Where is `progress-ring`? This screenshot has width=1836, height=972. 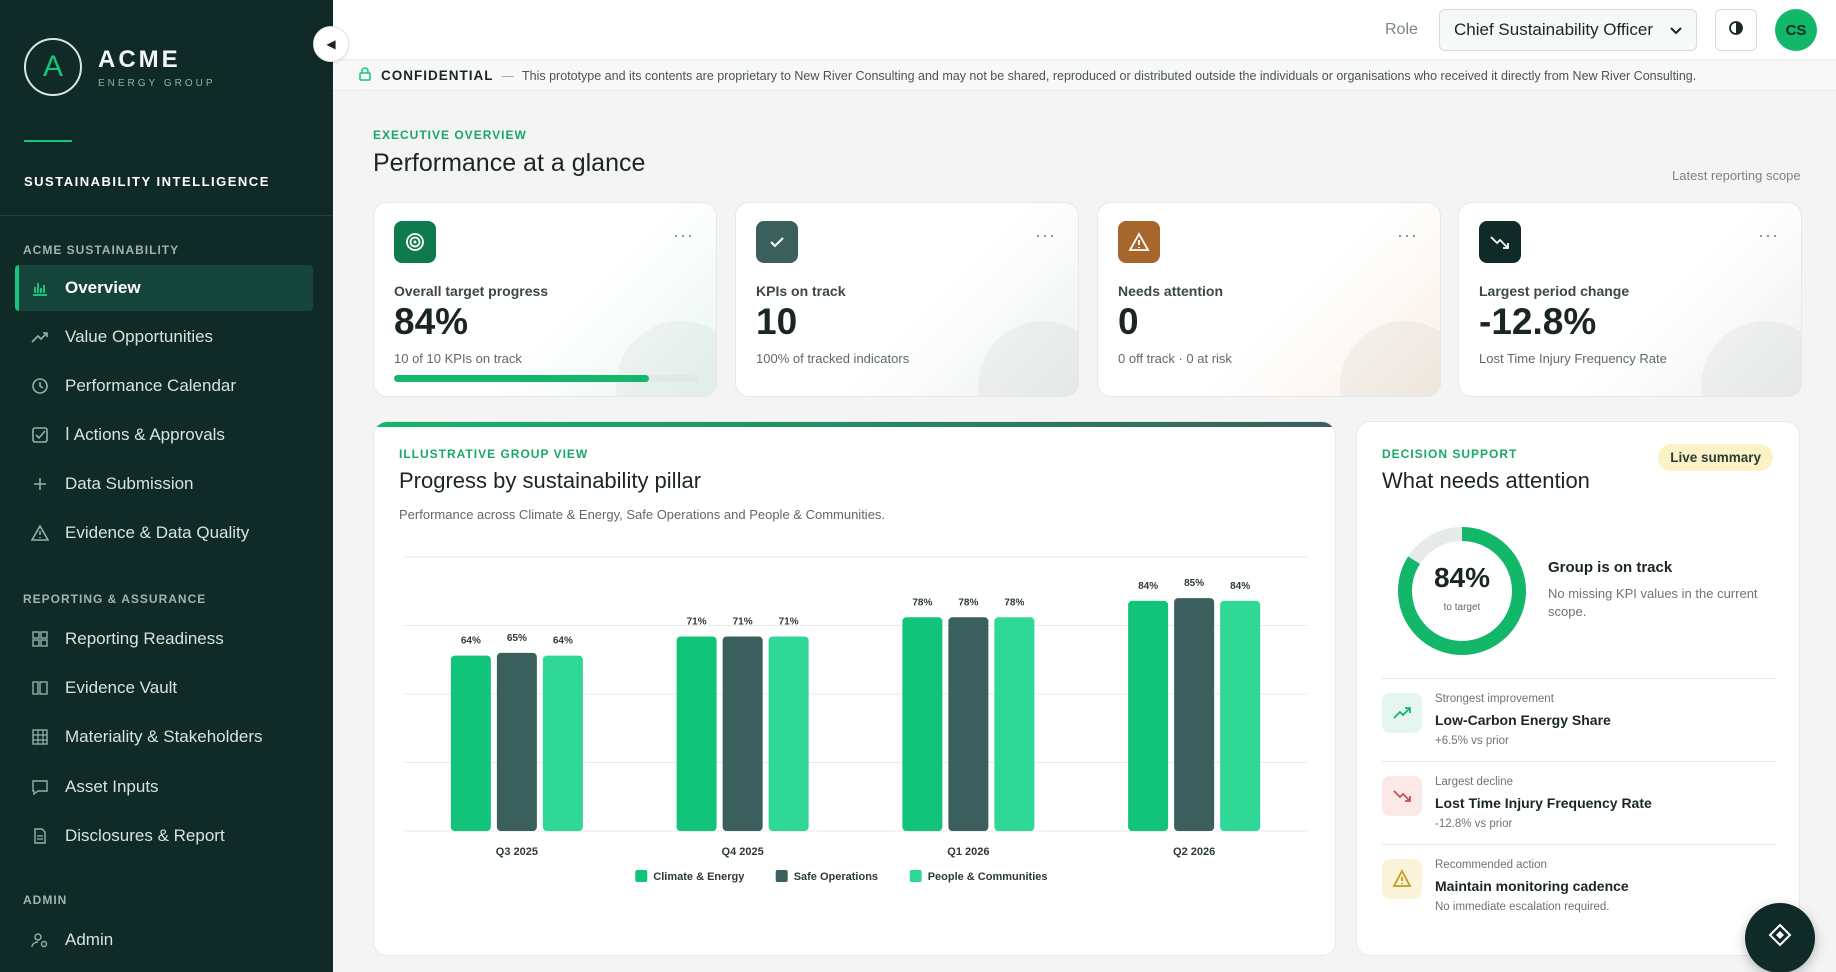
progress-ring is located at coordinates (1462, 591).